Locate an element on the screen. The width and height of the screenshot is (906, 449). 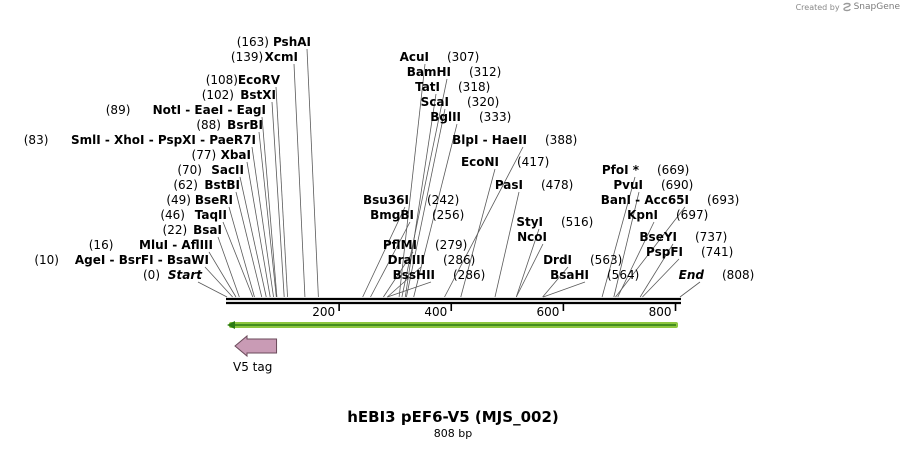
site-name-pflmi: PflMI is located at coordinates (400, 245).